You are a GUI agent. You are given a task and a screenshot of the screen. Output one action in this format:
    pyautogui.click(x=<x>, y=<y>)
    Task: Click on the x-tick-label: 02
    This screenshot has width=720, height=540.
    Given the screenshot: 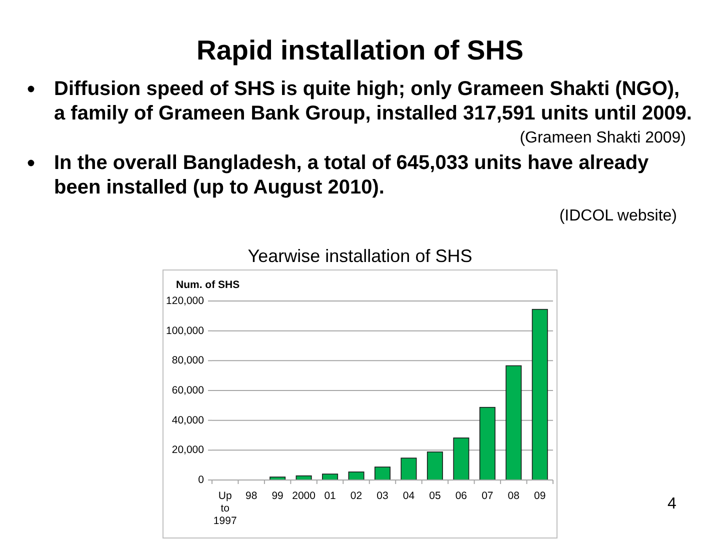 What is the action you would take?
    pyautogui.click(x=356, y=496)
    